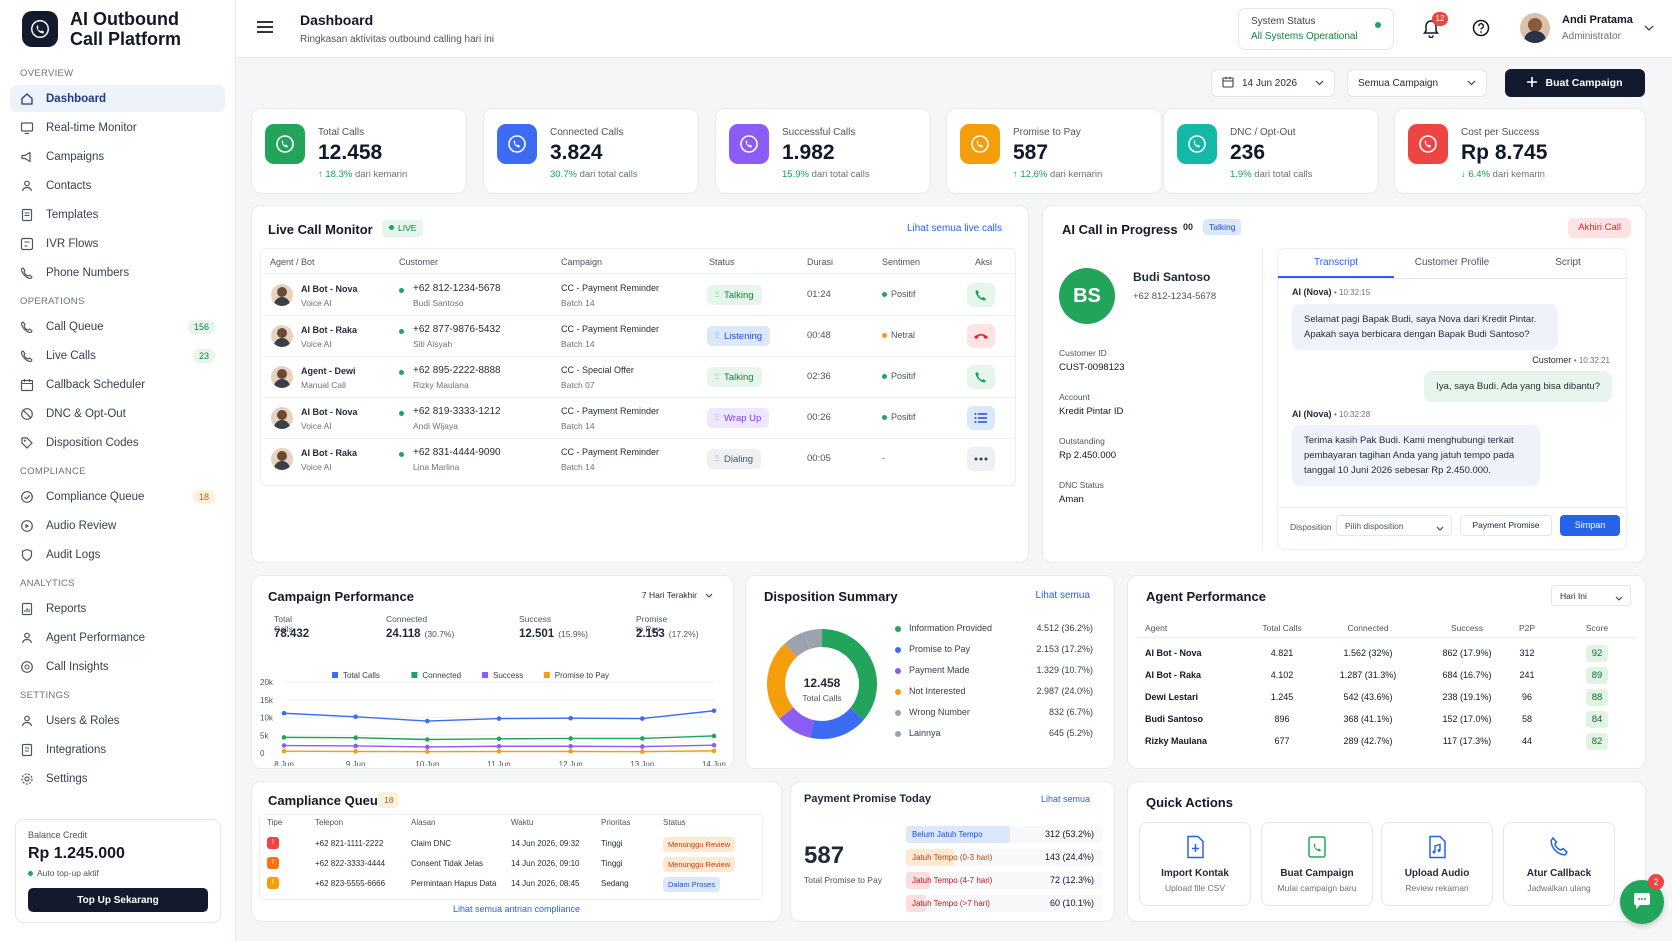  I want to click on nav-item-callback-scheduler: Callback Scheduler, so click(117, 384).